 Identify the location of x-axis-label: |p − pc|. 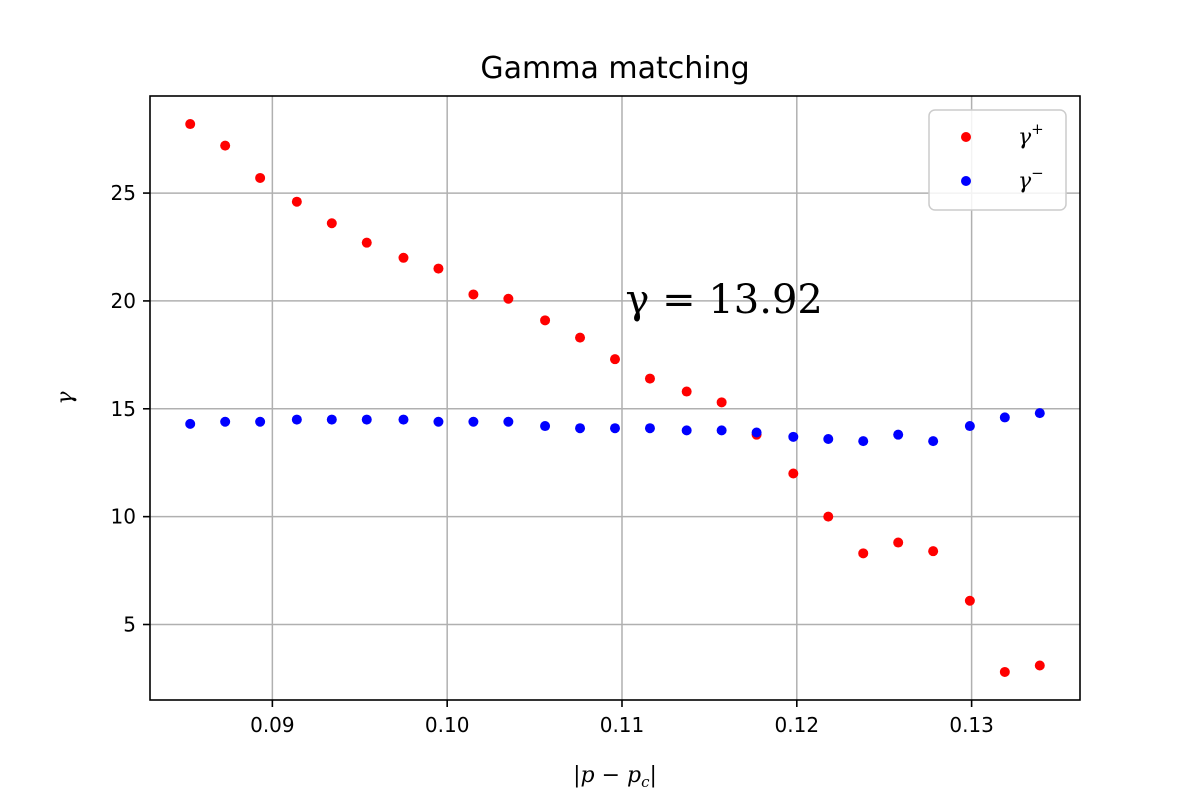
(615, 777).